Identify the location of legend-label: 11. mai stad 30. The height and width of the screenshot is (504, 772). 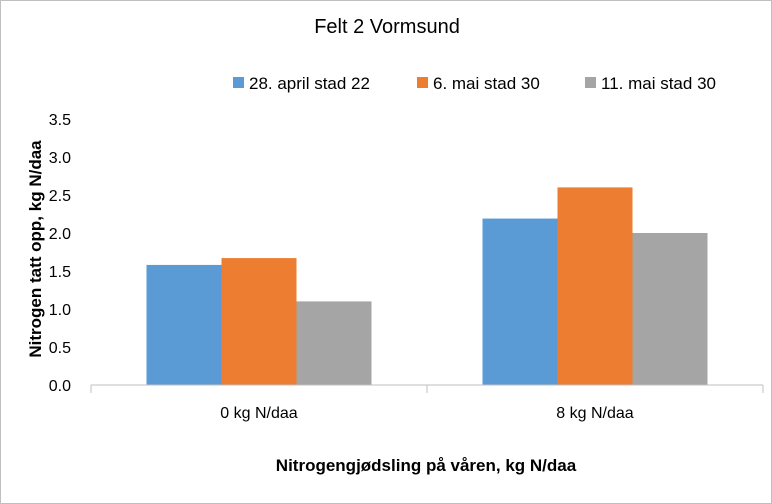
(658, 83).